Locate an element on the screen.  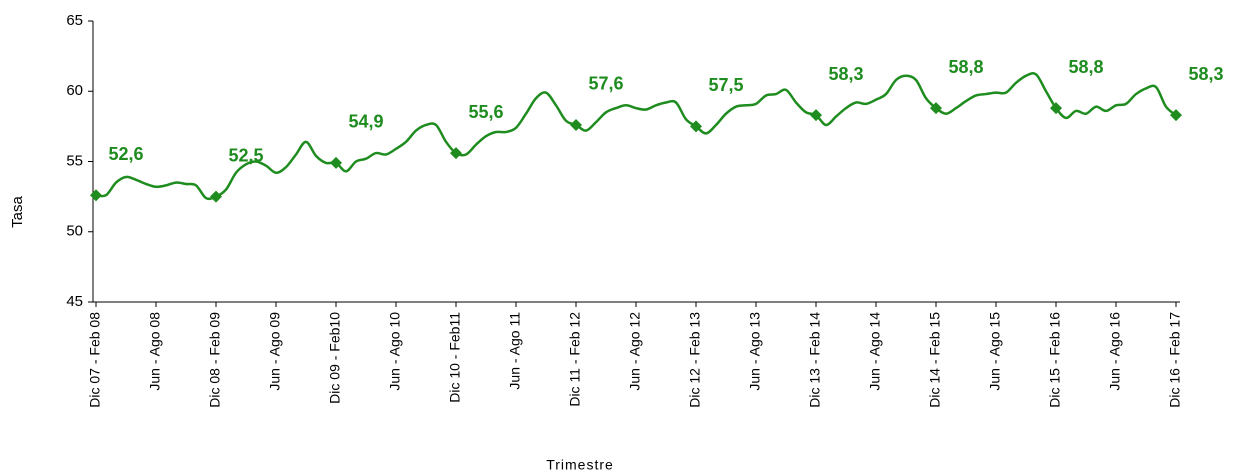
y-axis-label: Tasa is located at coordinates (17, 212).